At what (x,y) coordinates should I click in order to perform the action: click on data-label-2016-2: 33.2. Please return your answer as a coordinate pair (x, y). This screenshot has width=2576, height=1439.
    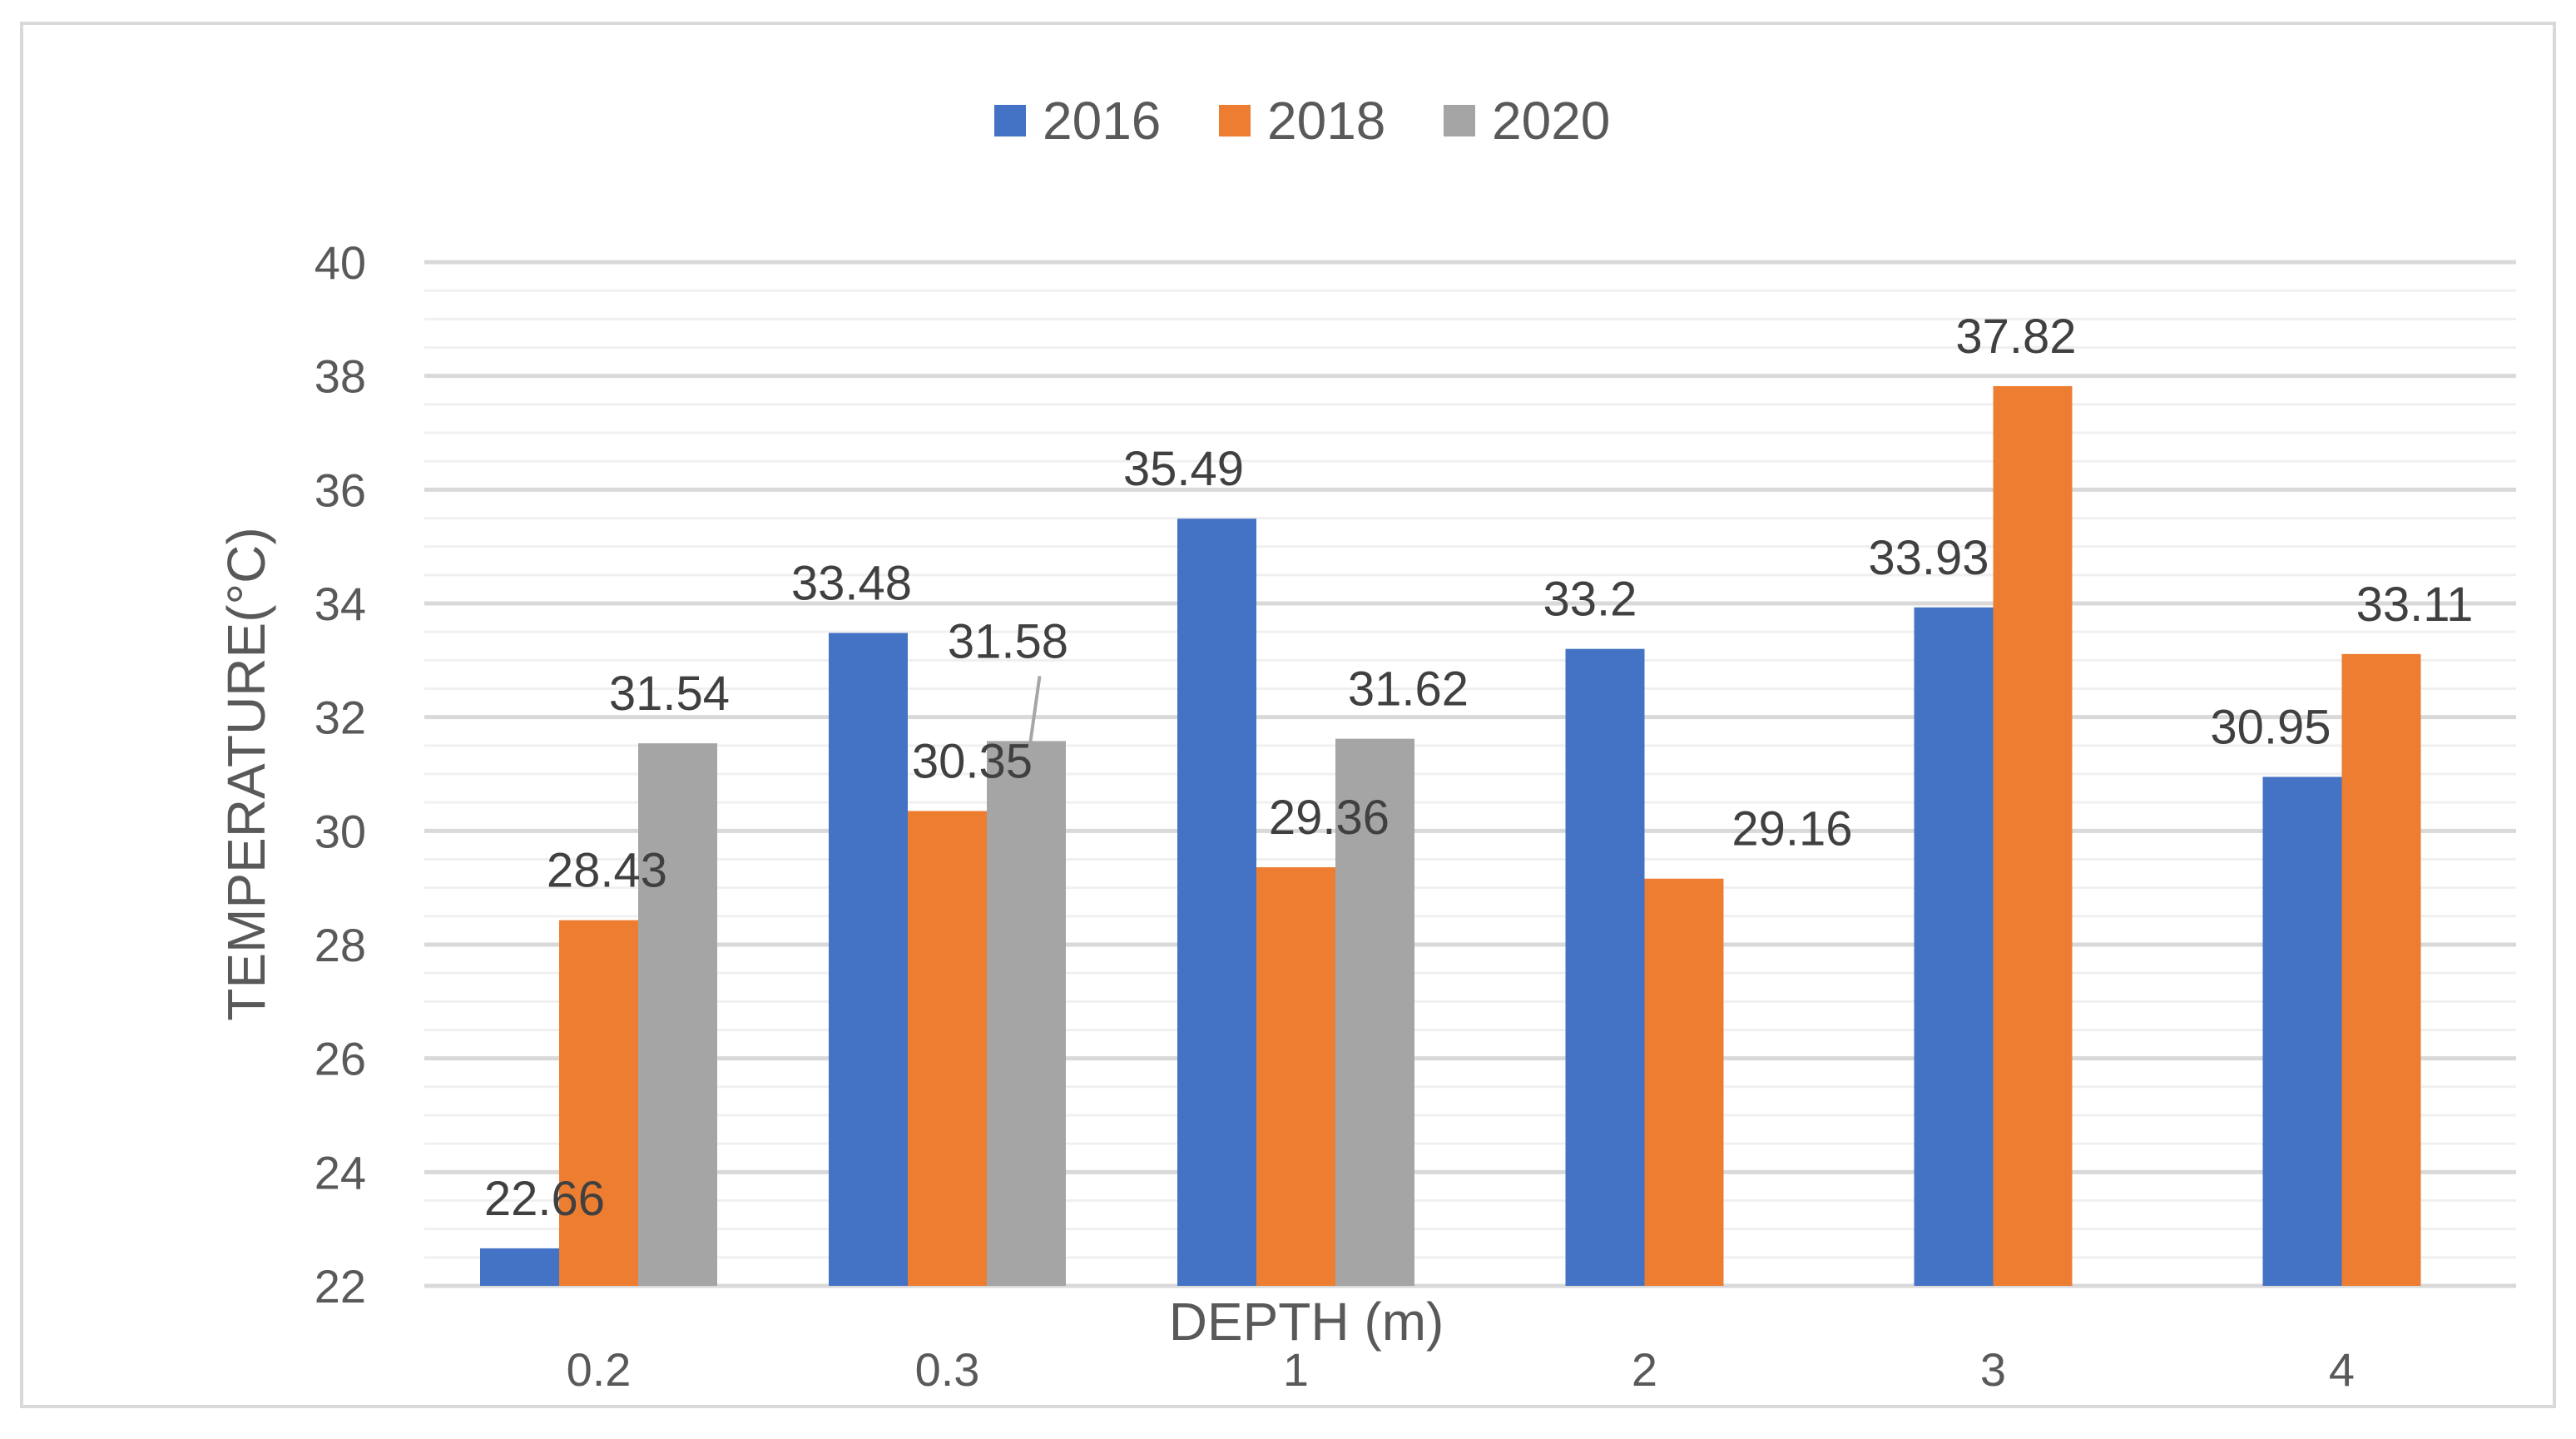
    Looking at the image, I should click on (1590, 600).